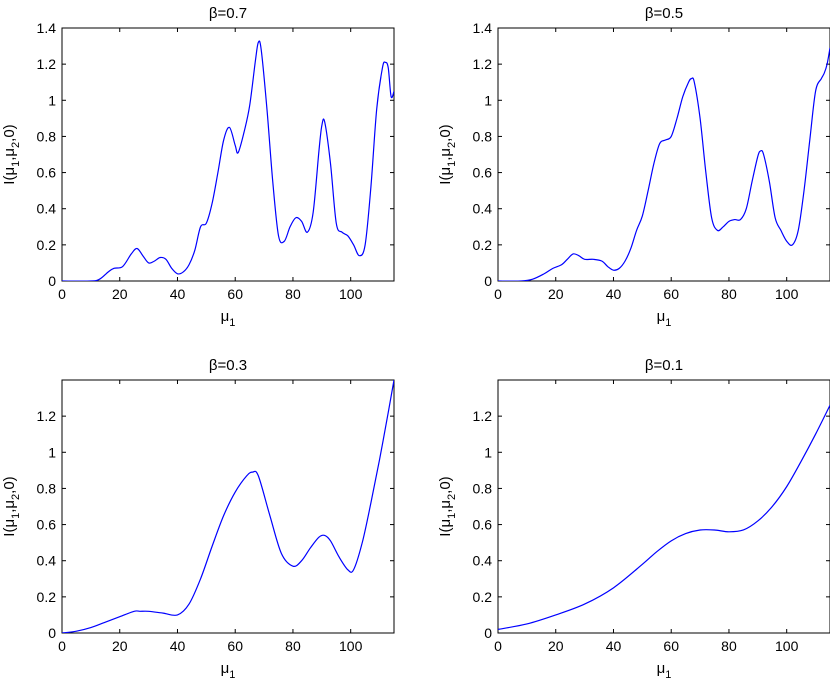 The width and height of the screenshot is (830, 689). Describe the element at coordinates (664, 365) in the screenshot. I see `chart-title: β=0.1` at that location.